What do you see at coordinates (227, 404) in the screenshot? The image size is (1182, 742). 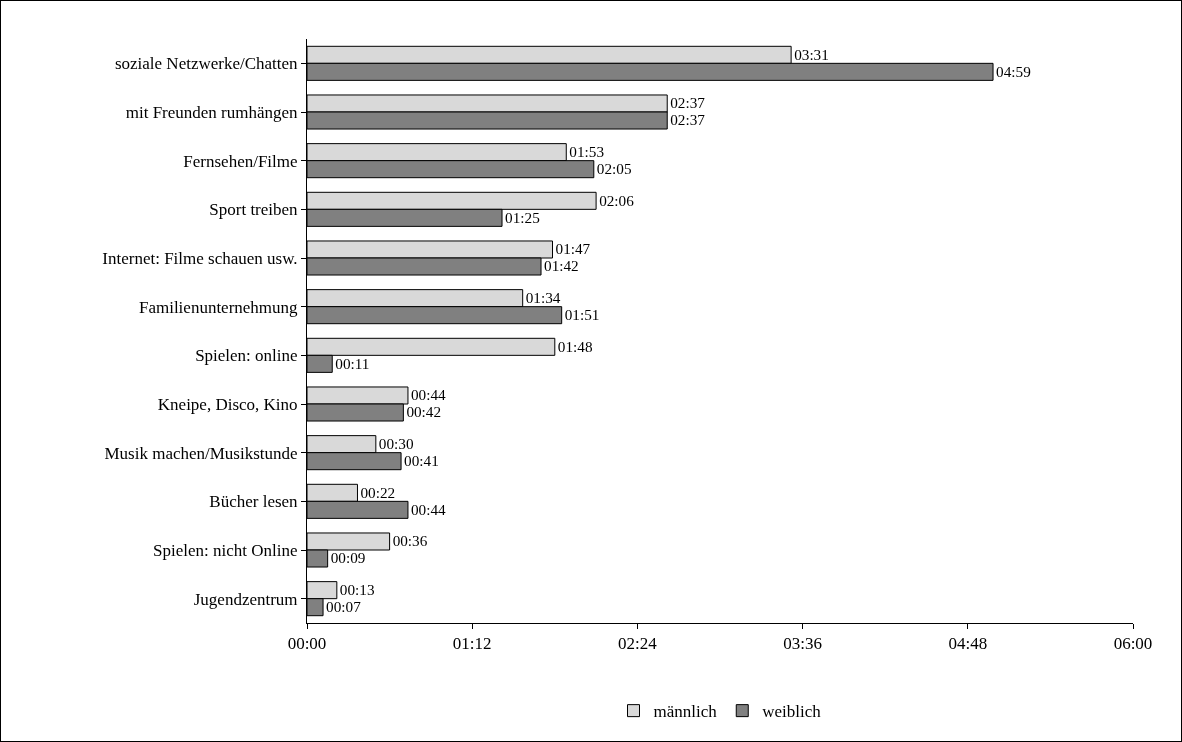 I see `y-tick-label: Kneipe, Disco, Kino` at bounding box center [227, 404].